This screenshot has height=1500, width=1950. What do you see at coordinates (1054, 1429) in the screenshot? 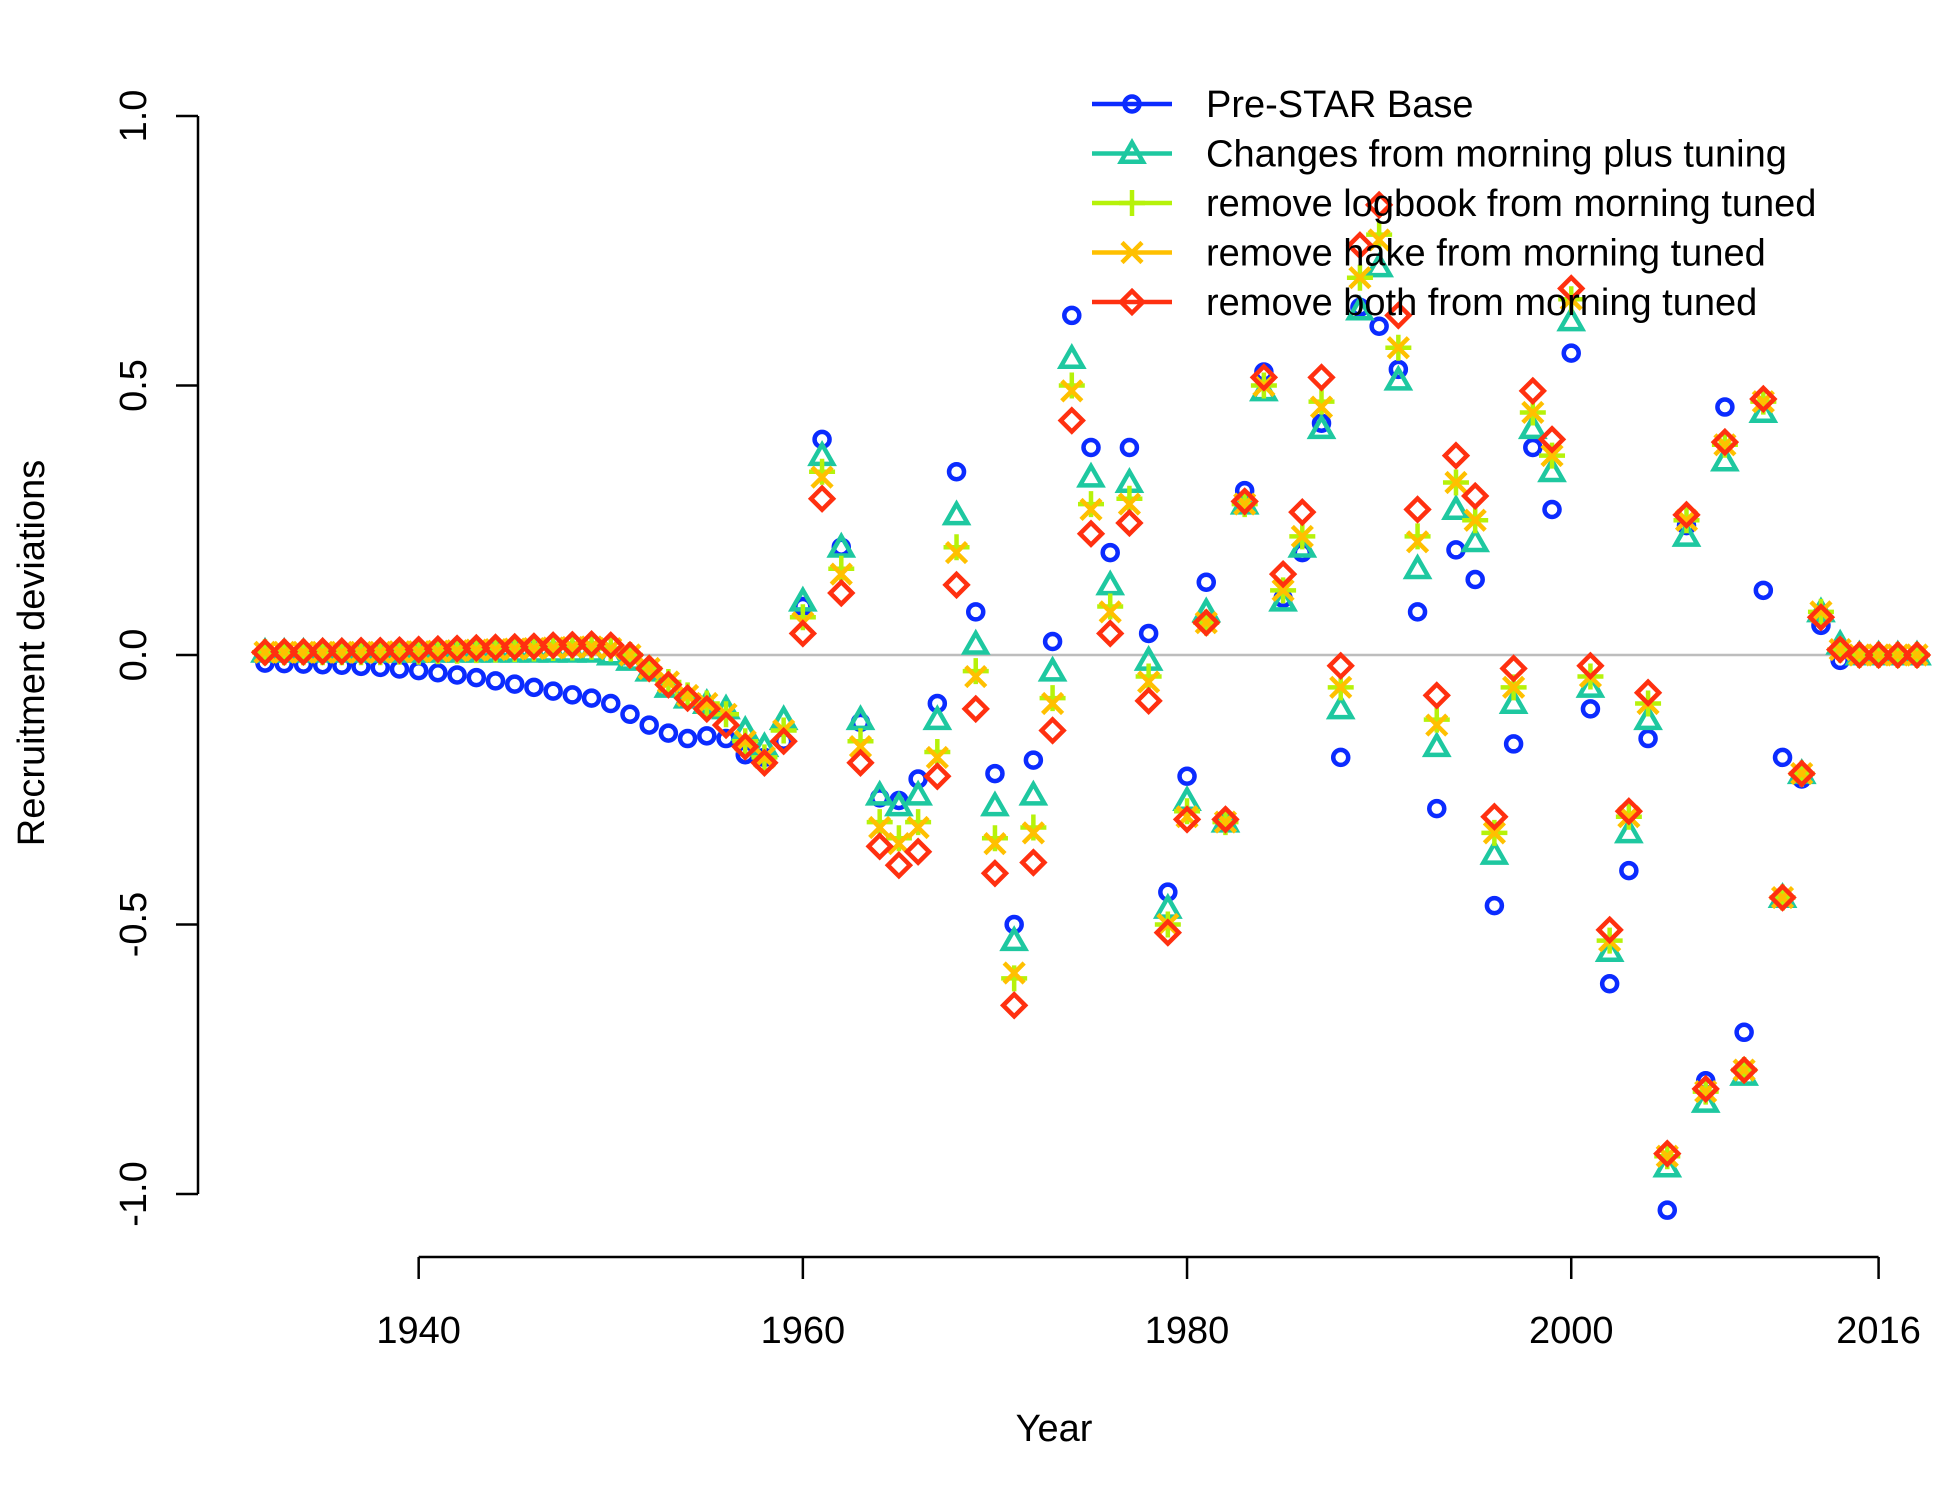
I see `x-axis-title: Year` at bounding box center [1054, 1429].